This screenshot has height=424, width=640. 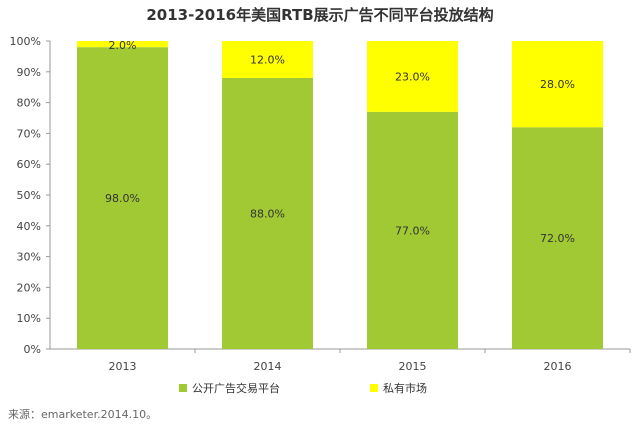 I want to click on y-tick-label: 20%, so click(x=29, y=287).